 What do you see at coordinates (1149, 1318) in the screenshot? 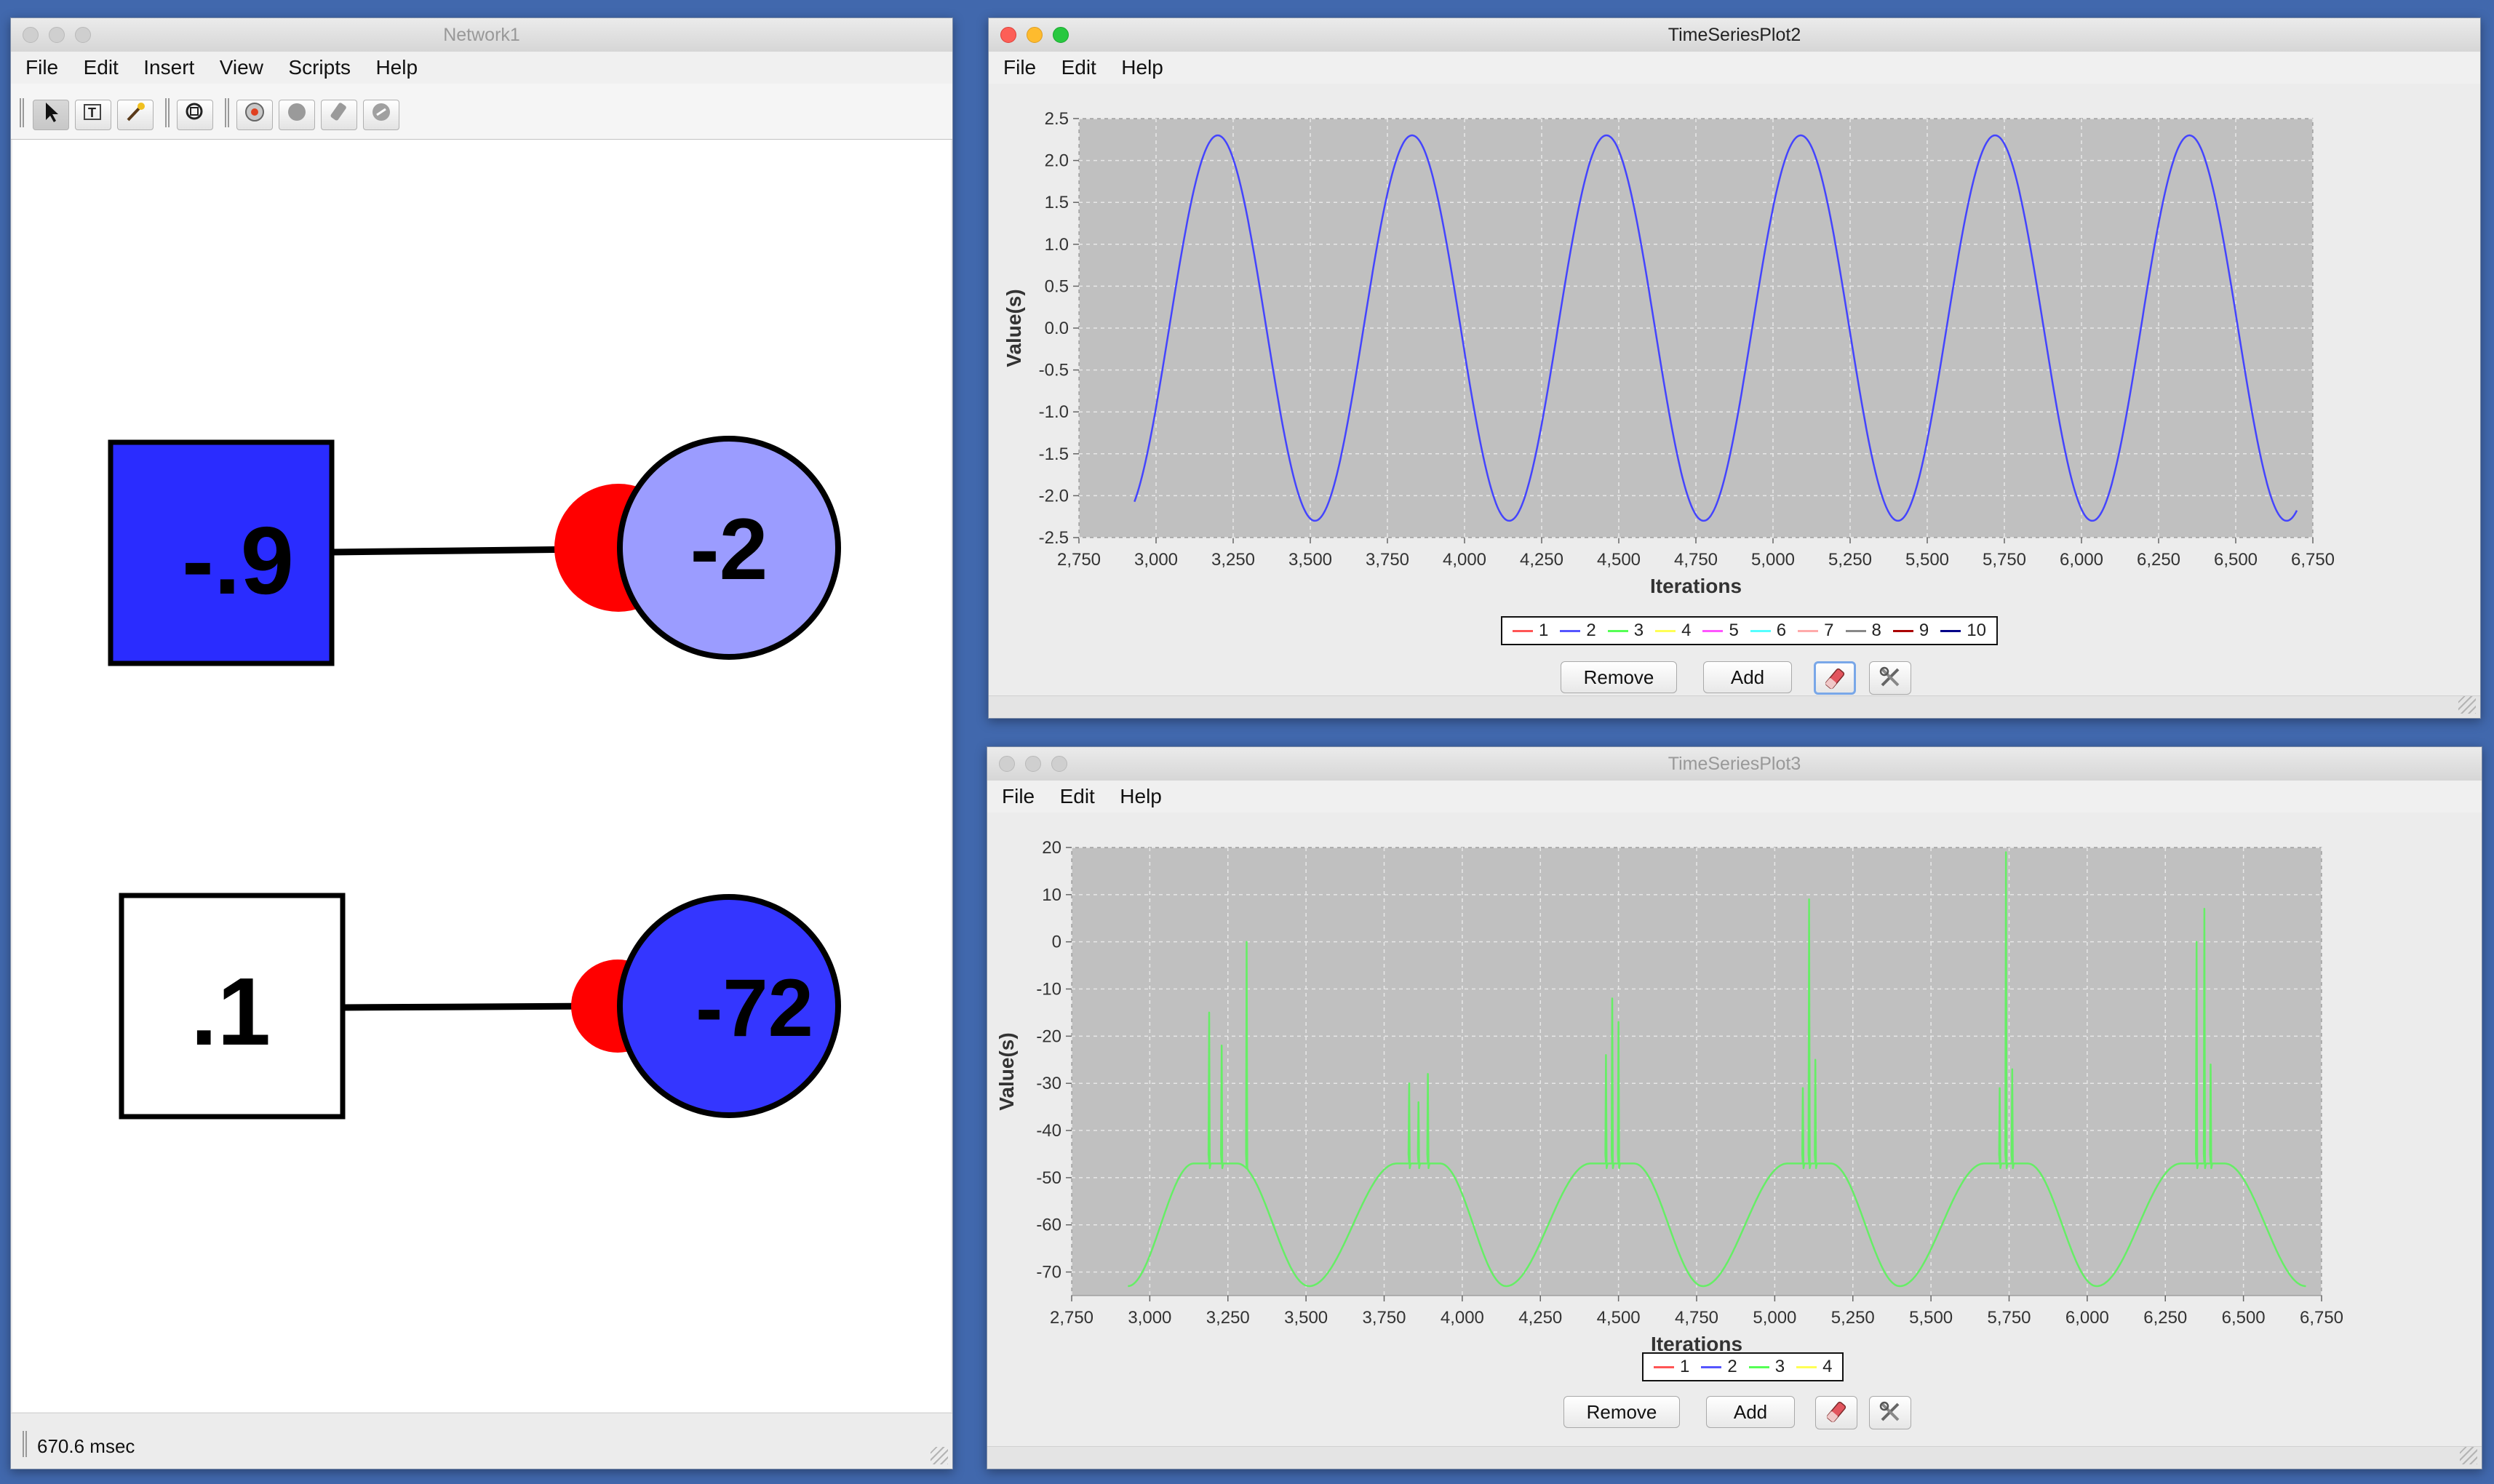
I see `x-tick-label: 3,000` at bounding box center [1149, 1318].